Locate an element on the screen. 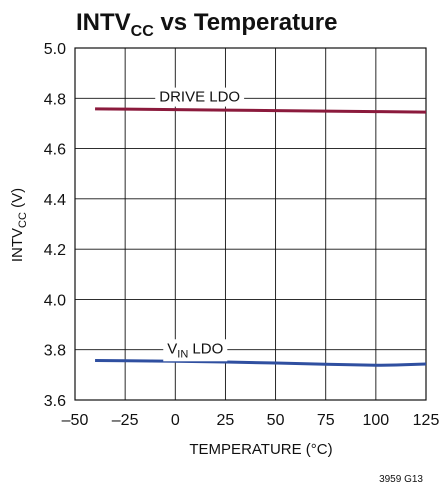 The height and width of the screenshot is (486, 441). series-label-vin-rest: LDO is located at coordinates (205, 348).